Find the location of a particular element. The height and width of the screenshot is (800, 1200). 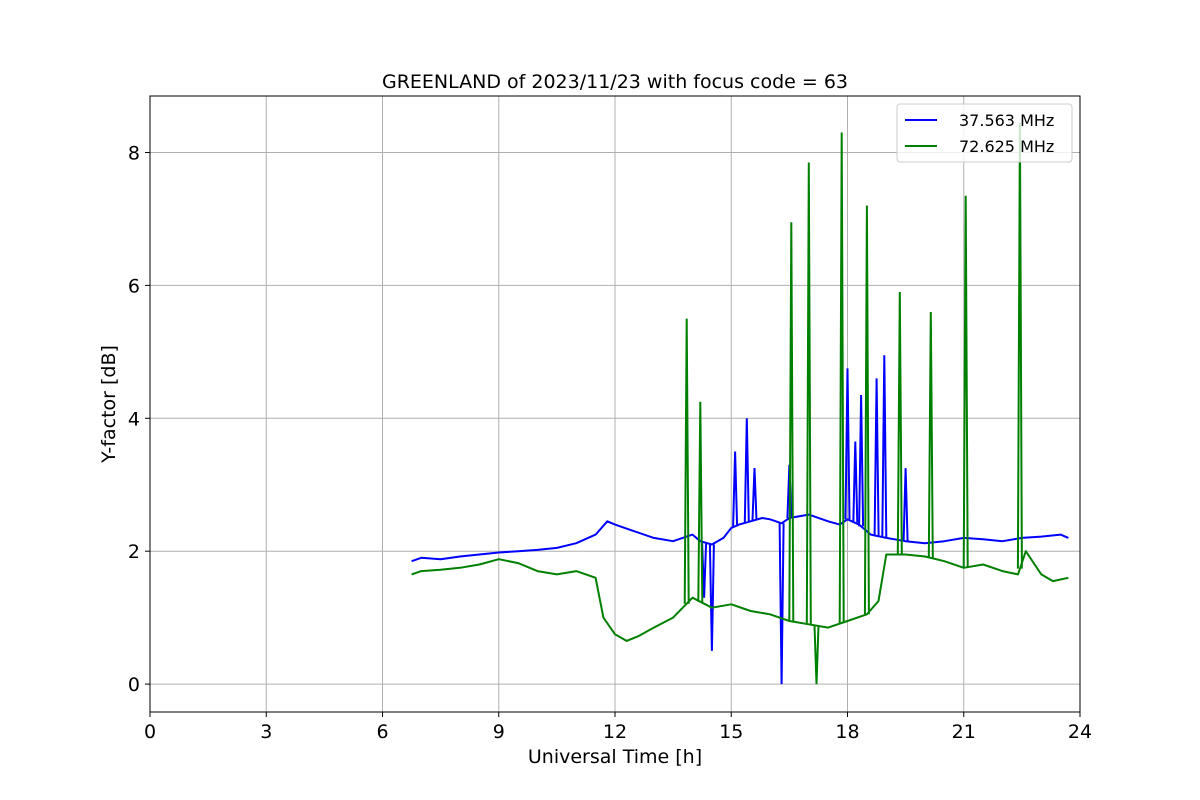

y-tick-label: 8 is located at coordinates (134, 153).